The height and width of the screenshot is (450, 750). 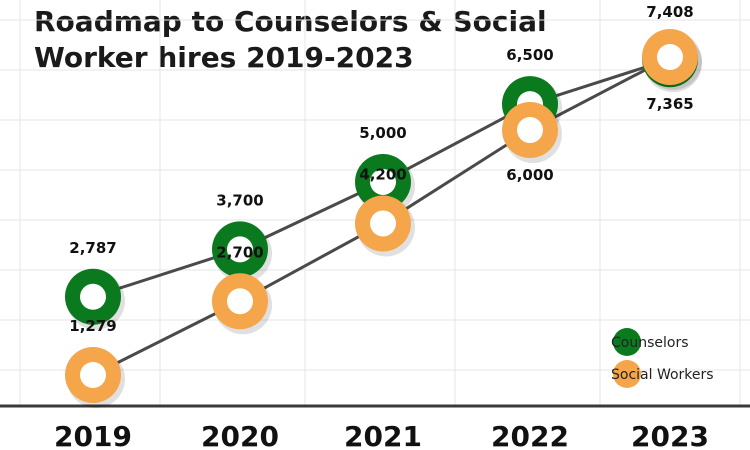 I want to click on social-workers-data-label: 1,279, so click(x=92, y=326).